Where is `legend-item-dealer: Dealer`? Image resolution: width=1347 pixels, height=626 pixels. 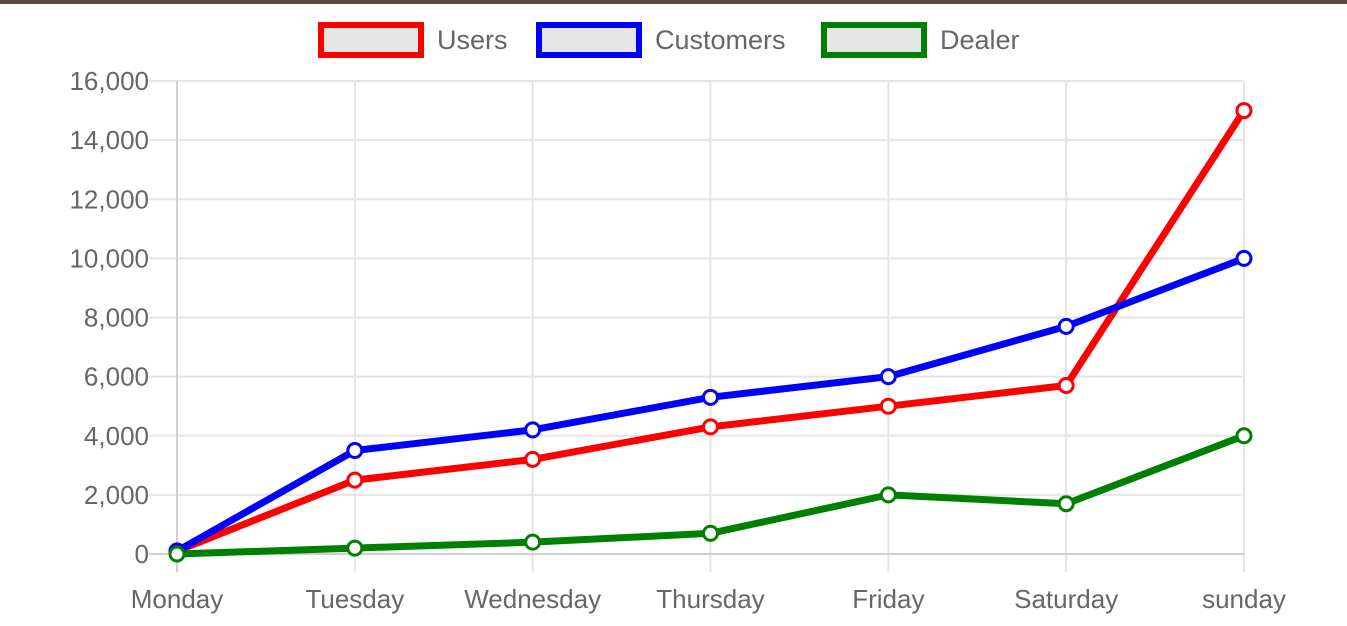 legend-item-dealer: Dealer is located at coordinates (920, 40).